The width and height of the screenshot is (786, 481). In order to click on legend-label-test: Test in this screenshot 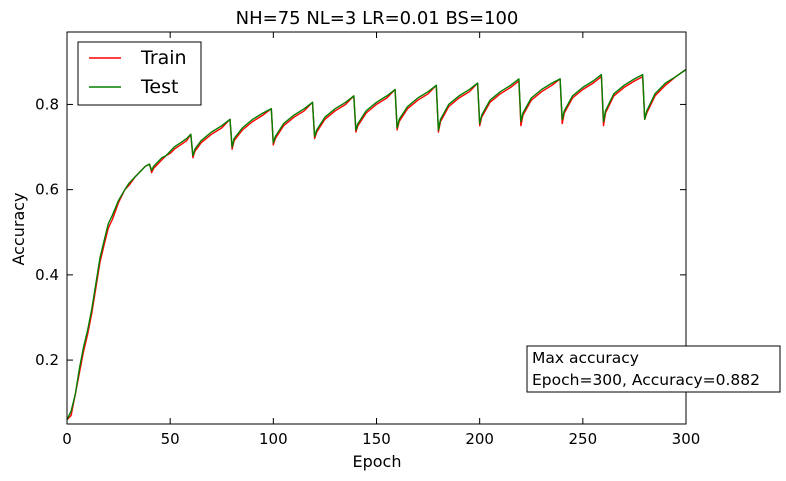, I will do `click(159, 87)`.